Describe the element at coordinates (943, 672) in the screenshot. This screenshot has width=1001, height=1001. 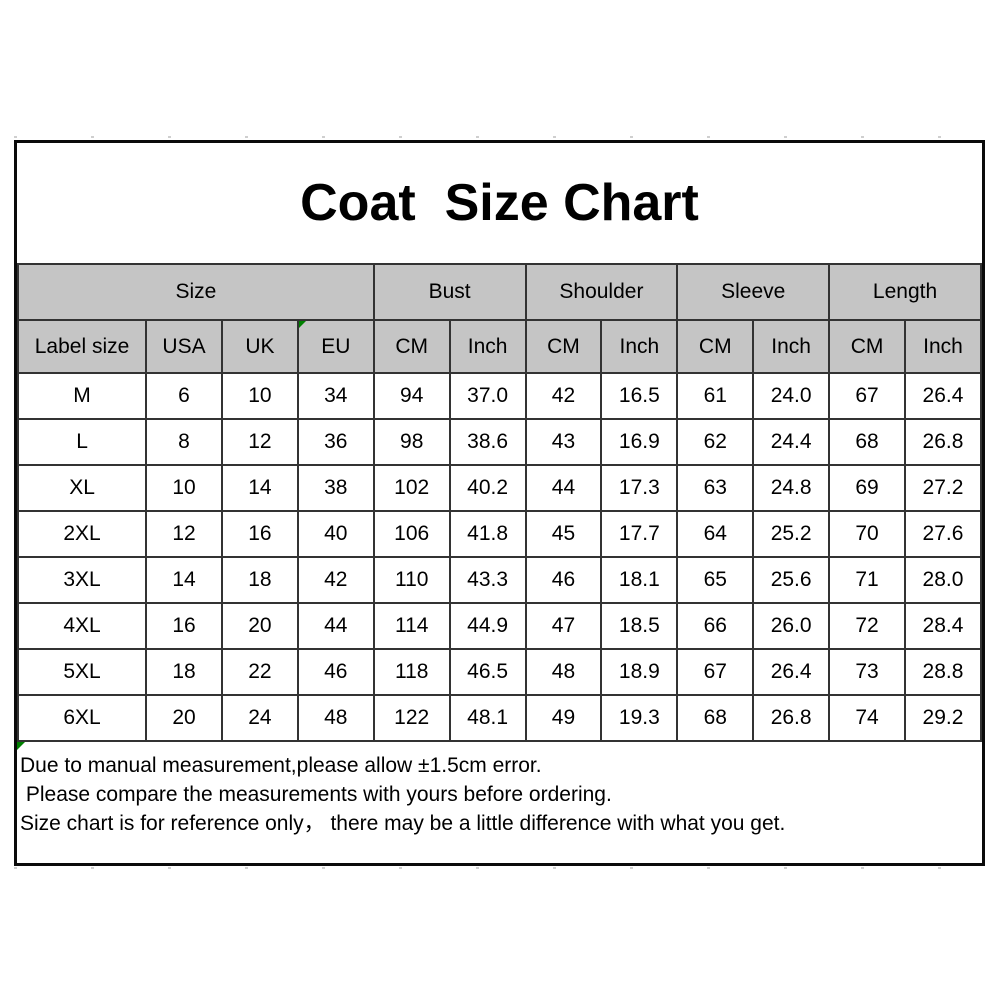
I see `measurement-cell: 28.8` at that location.